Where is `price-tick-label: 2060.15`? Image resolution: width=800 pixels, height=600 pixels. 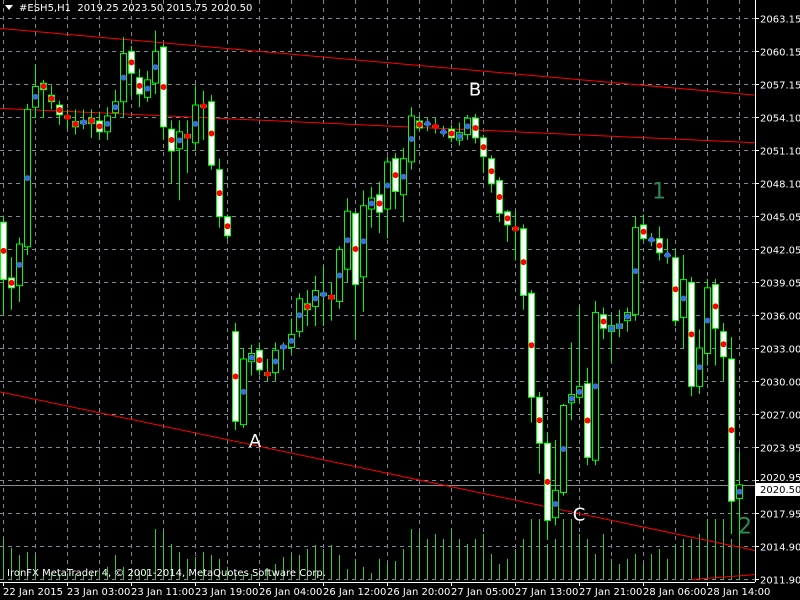 price-tick-label: 2060.15 is located at coordinates (780, 53).